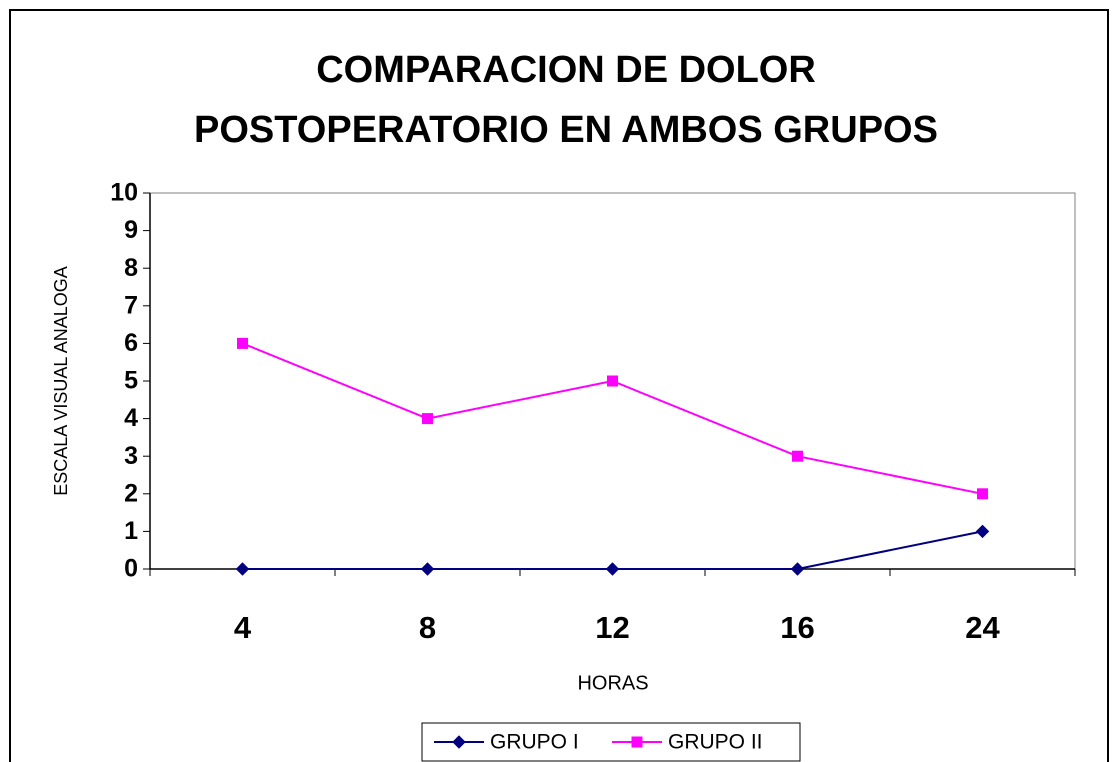 The width and height of the screenshot is (1119, 762). Describe the element at coordinates (61, 380) in the screenshot. I see `y-axis-title: ESCALA VISUAL ANALOGA` at that location.